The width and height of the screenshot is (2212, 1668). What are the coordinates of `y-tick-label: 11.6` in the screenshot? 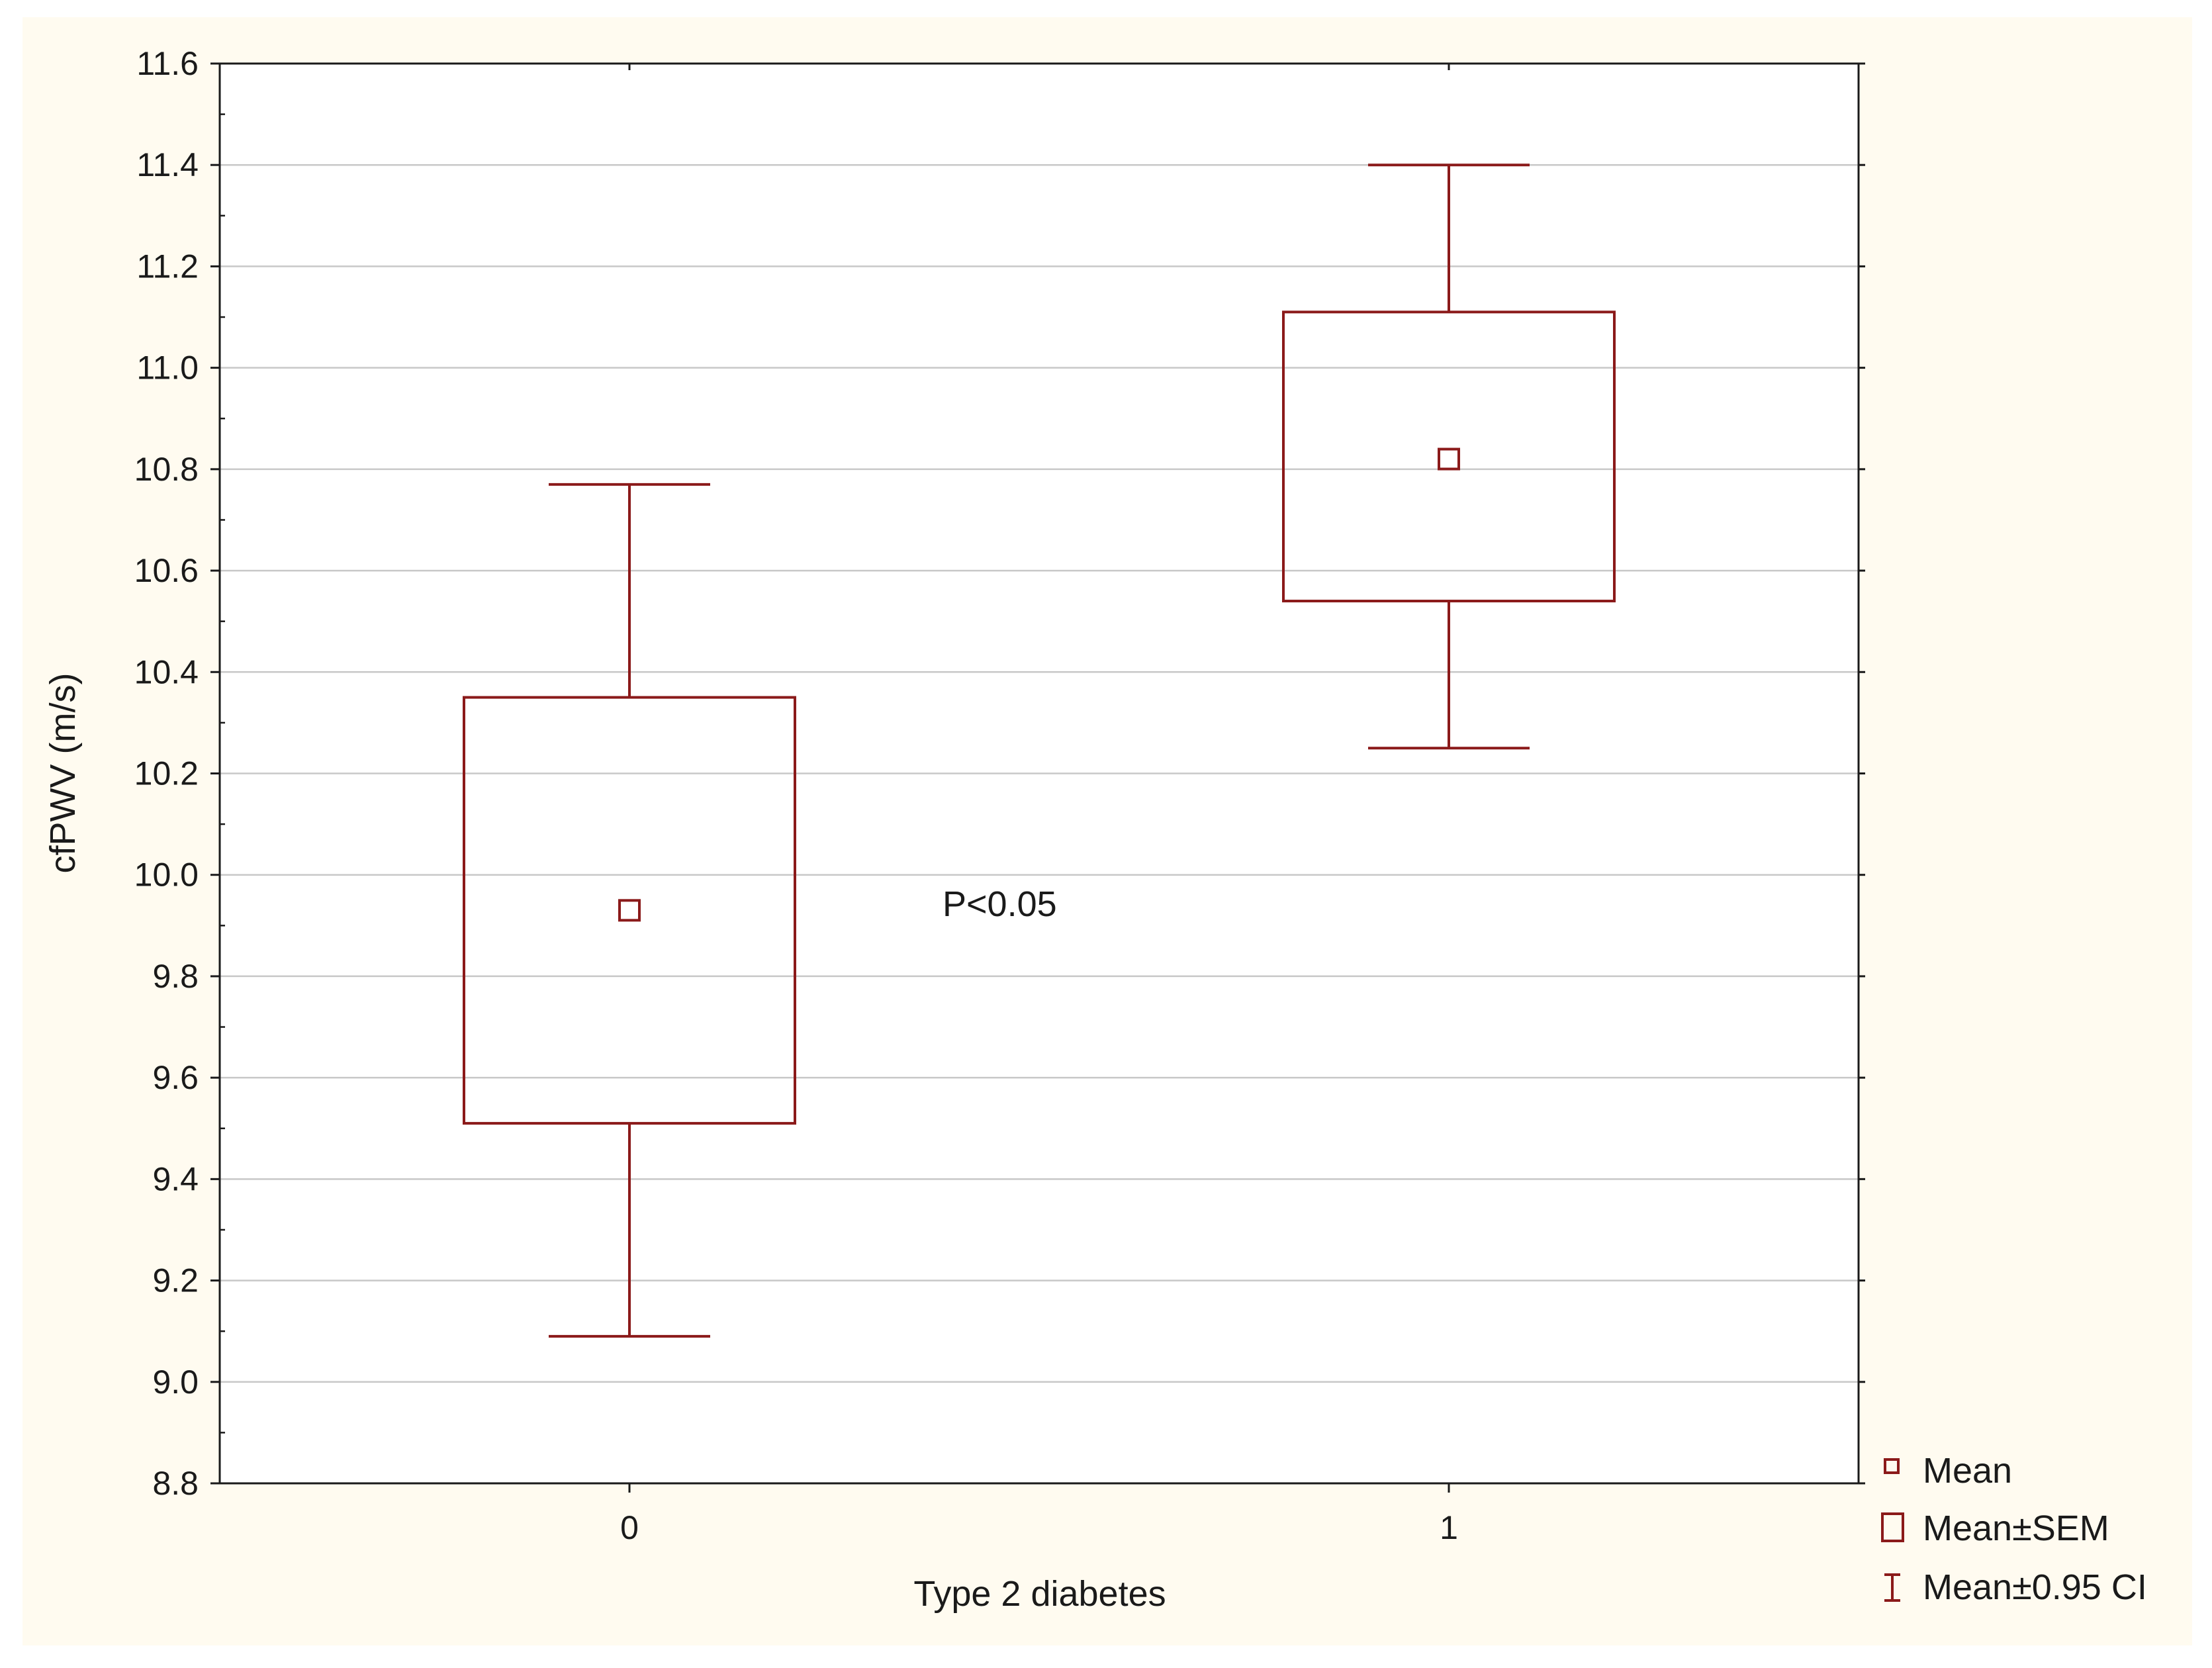 It's located at (167, 63).